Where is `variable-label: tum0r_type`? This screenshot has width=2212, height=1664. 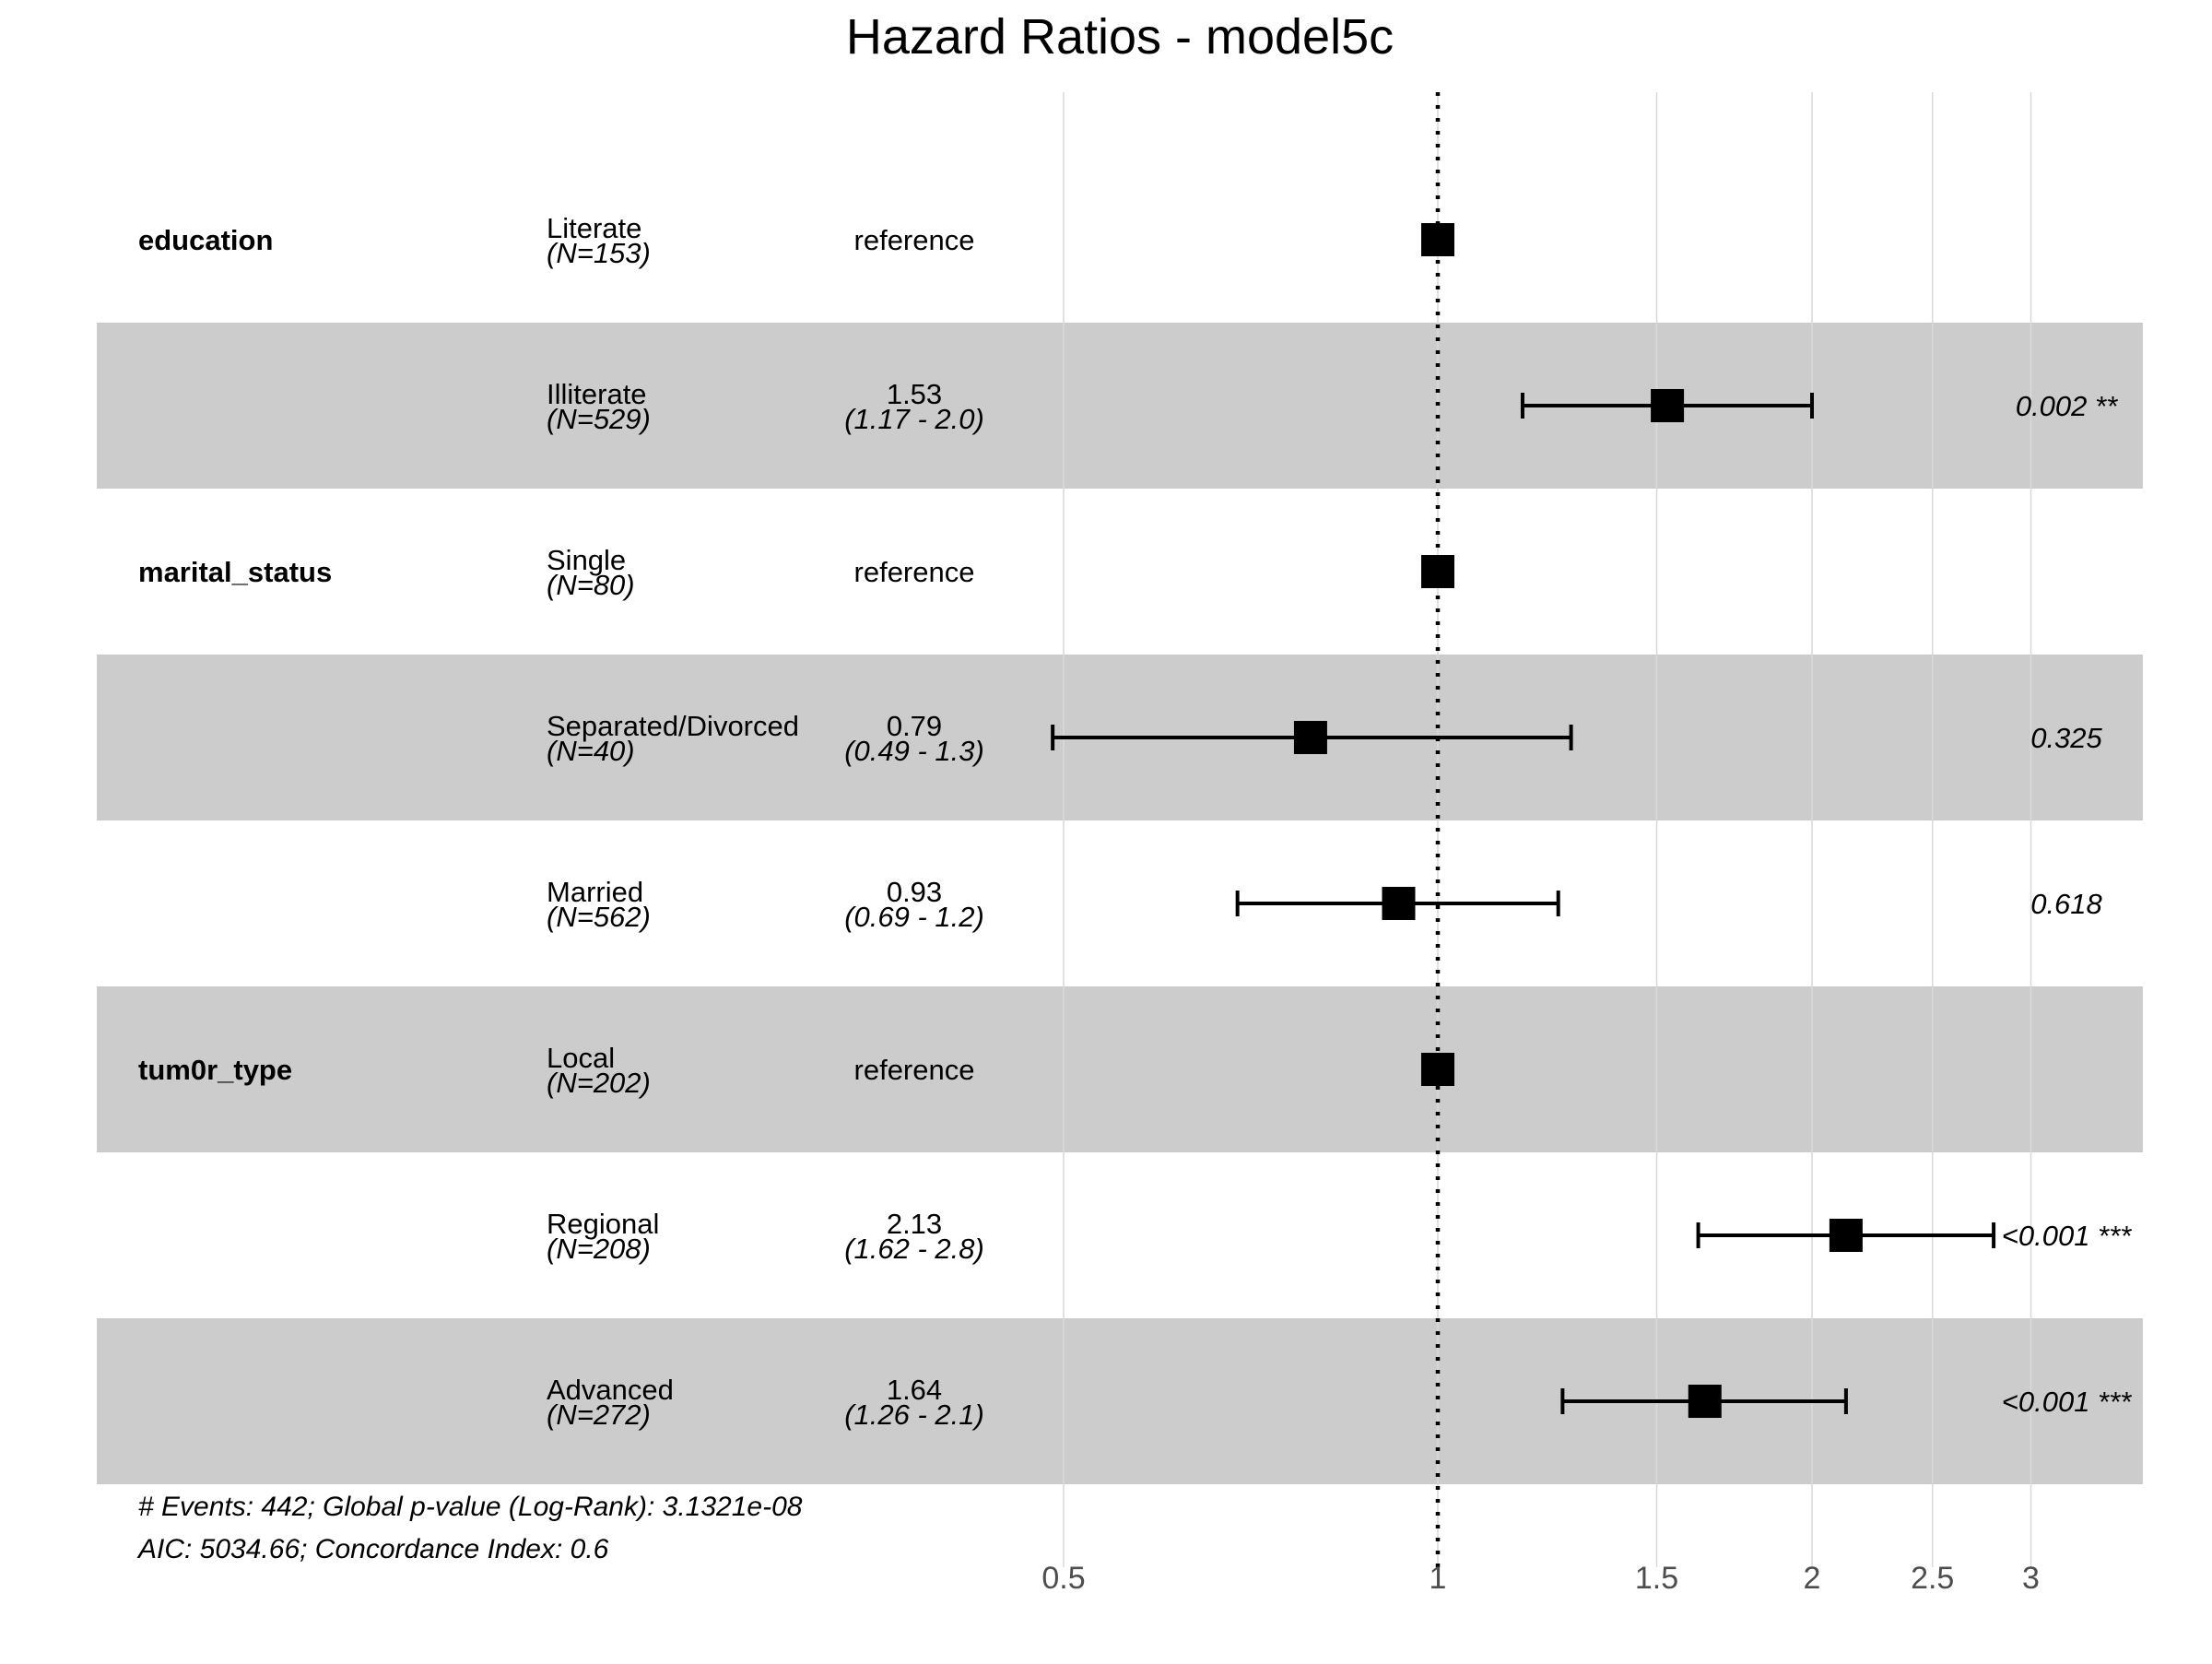 variable-label: tum0r_type is located at coordinates (215, 1070).